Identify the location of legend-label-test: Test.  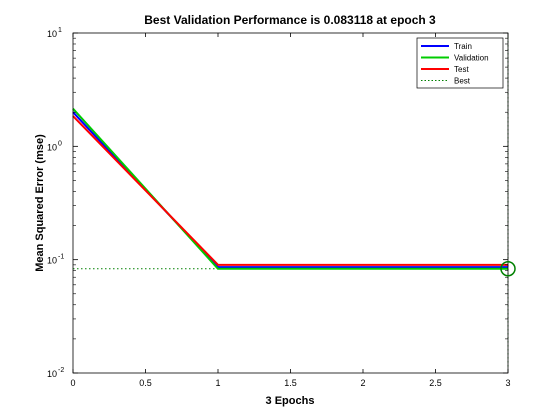
(461, 69).